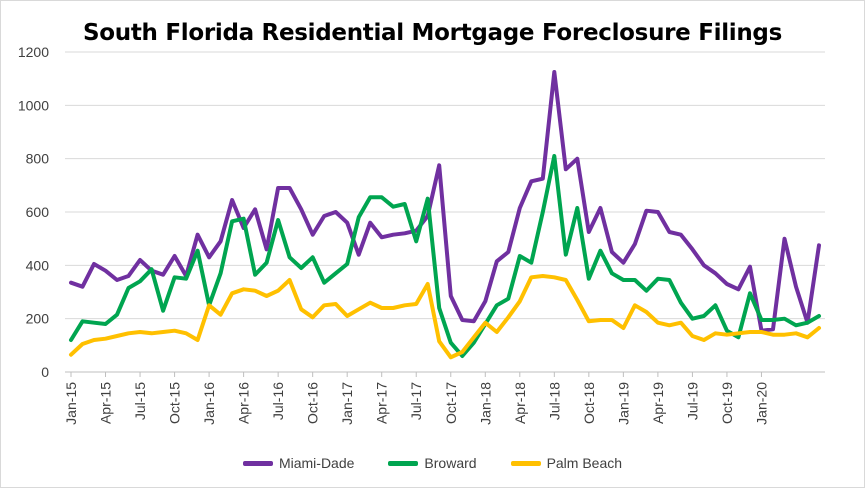  Describe the element at coordinates (38, 319) in the screenshot. I see `y-tick-label: 200` at that location.